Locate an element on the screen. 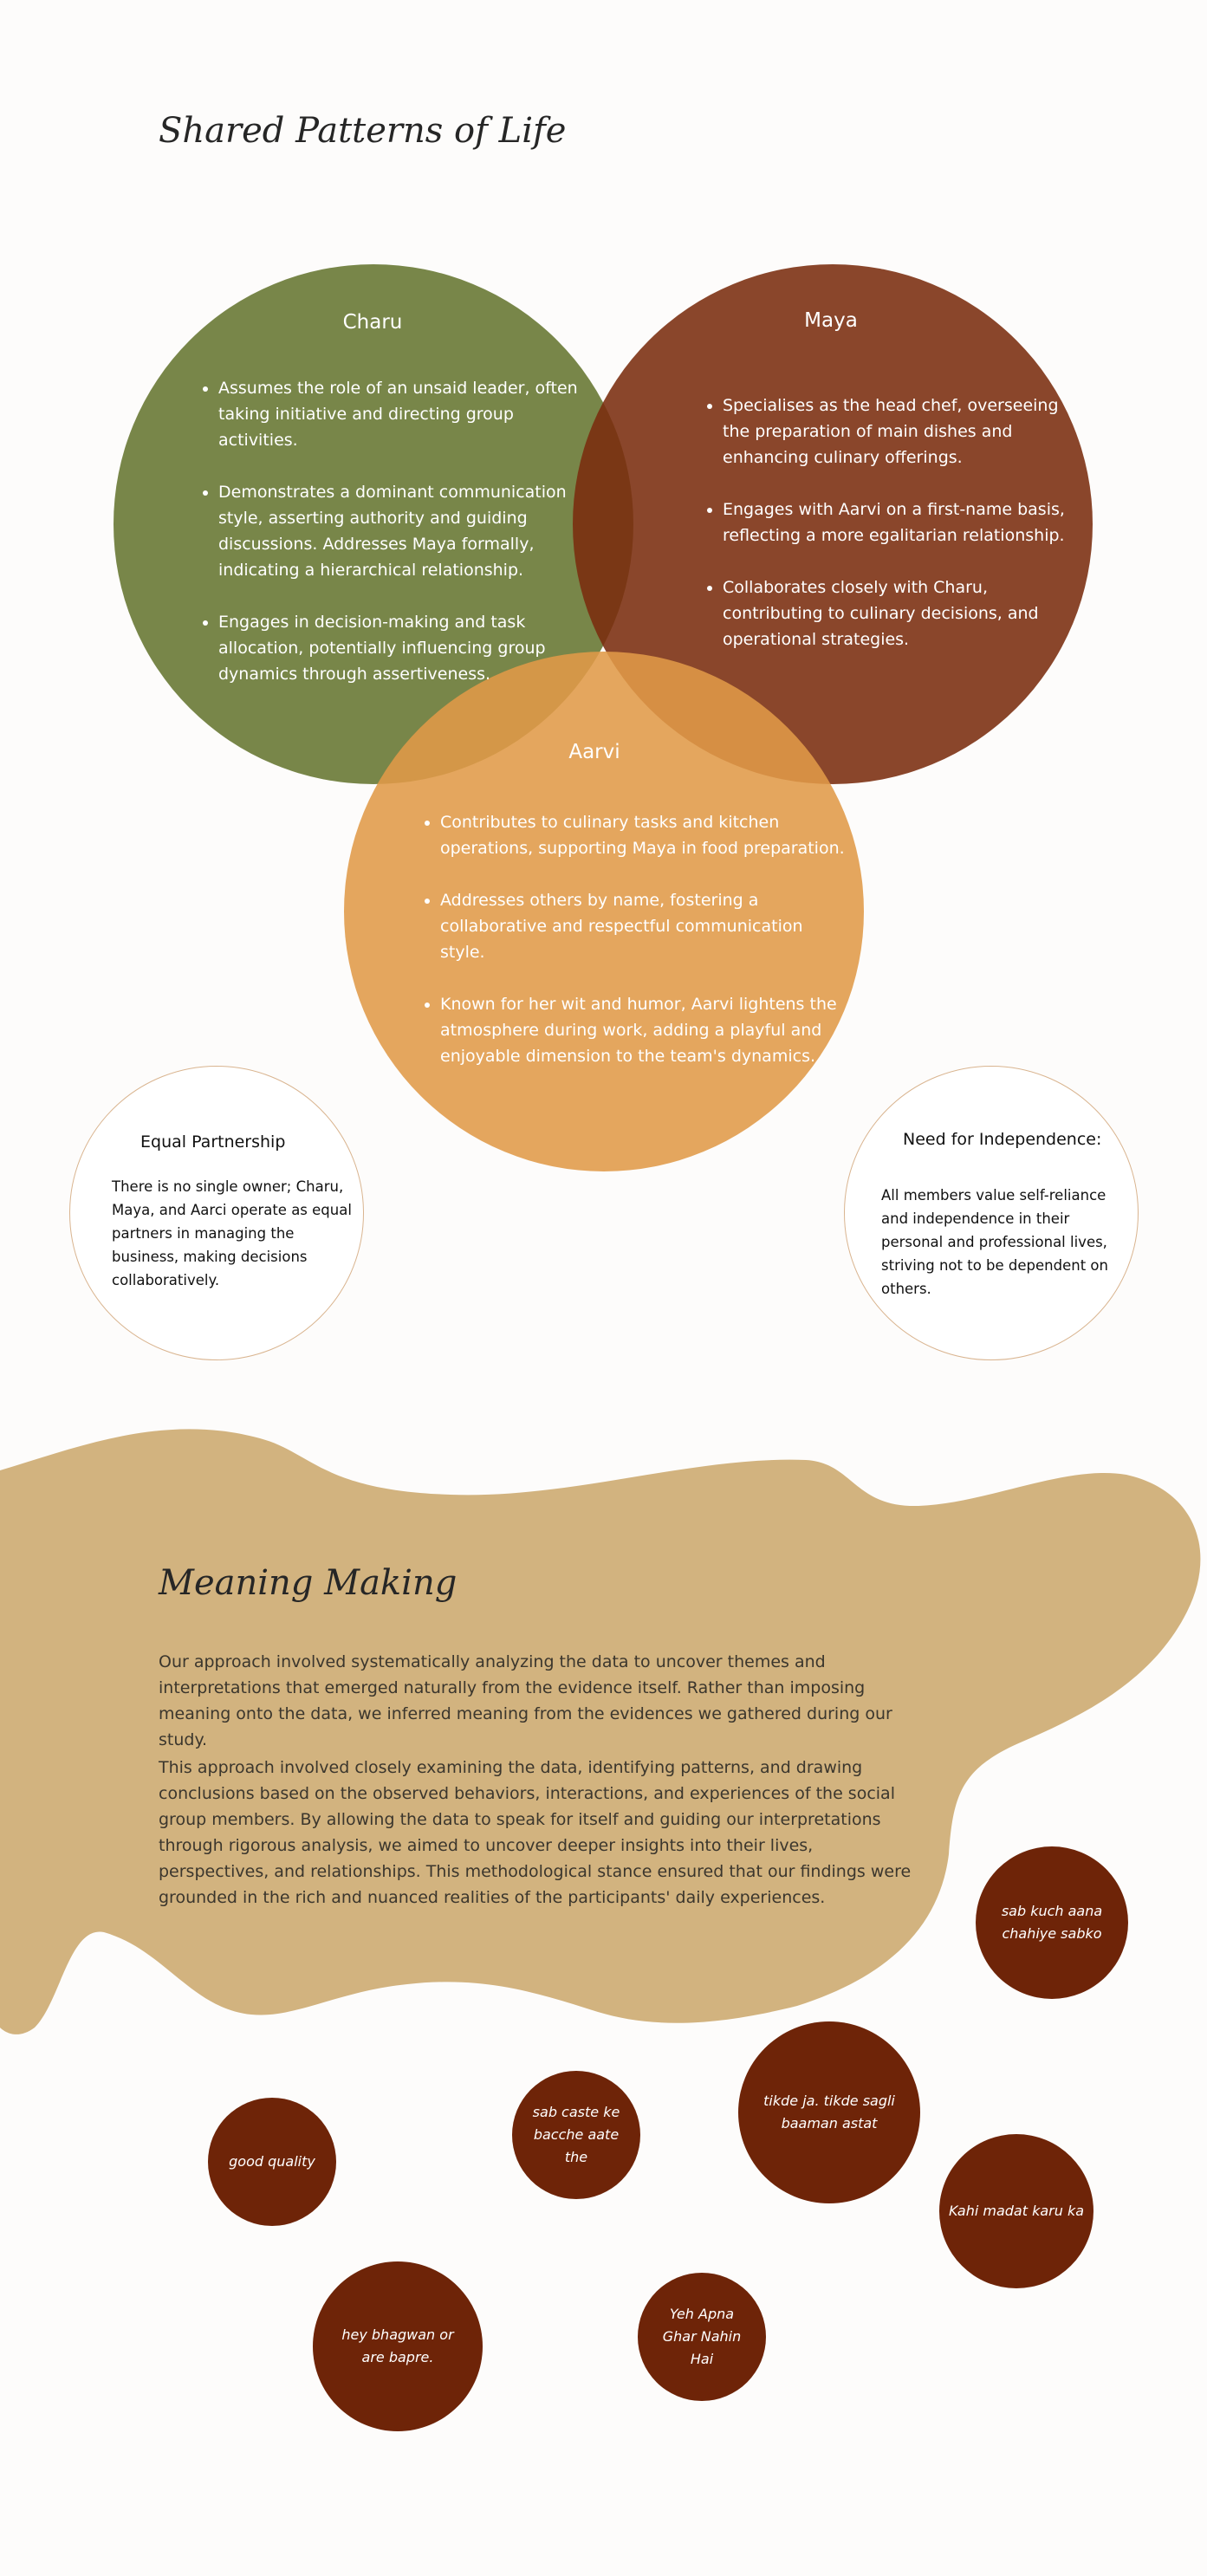  quote-bubble: tikde ja. tikde sagli baaman astat is located at coordinates (829, 2112).